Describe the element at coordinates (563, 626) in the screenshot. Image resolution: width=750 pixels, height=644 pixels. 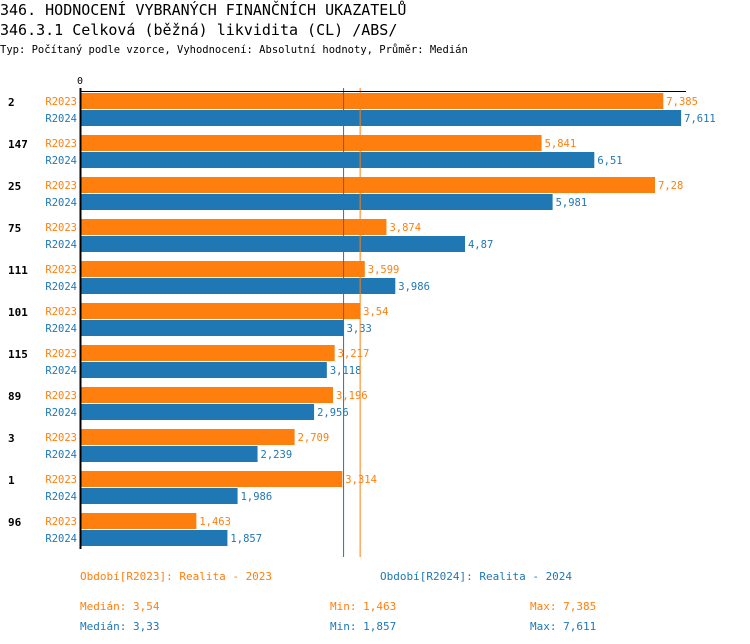
I see `max-r2024: Max: 7,611` at that location.